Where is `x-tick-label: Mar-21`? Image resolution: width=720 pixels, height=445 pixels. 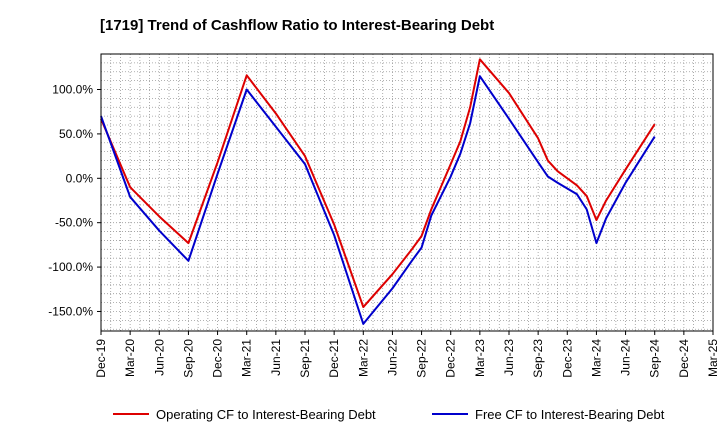 x-tick-label: Mar-21 is located at coordinates (247, 358).